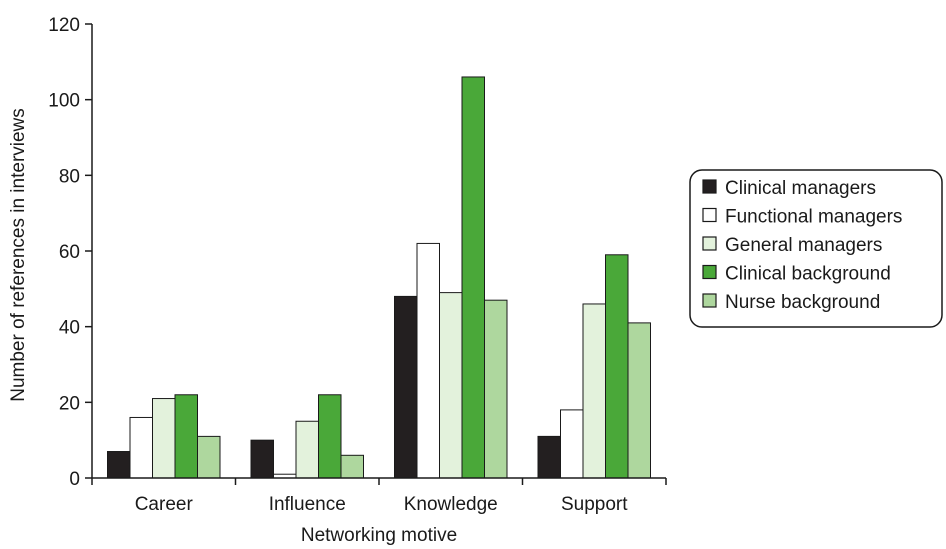  I want to click on bar-knowledge-general-managers, so click(451, 385).